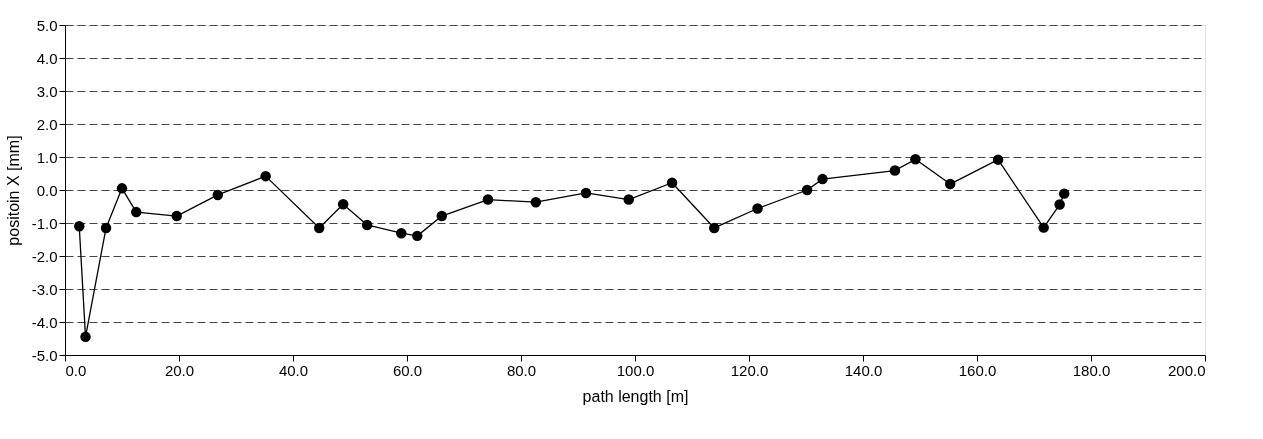  I want to click on y-tick-label: 4.0, so click(47, 58).